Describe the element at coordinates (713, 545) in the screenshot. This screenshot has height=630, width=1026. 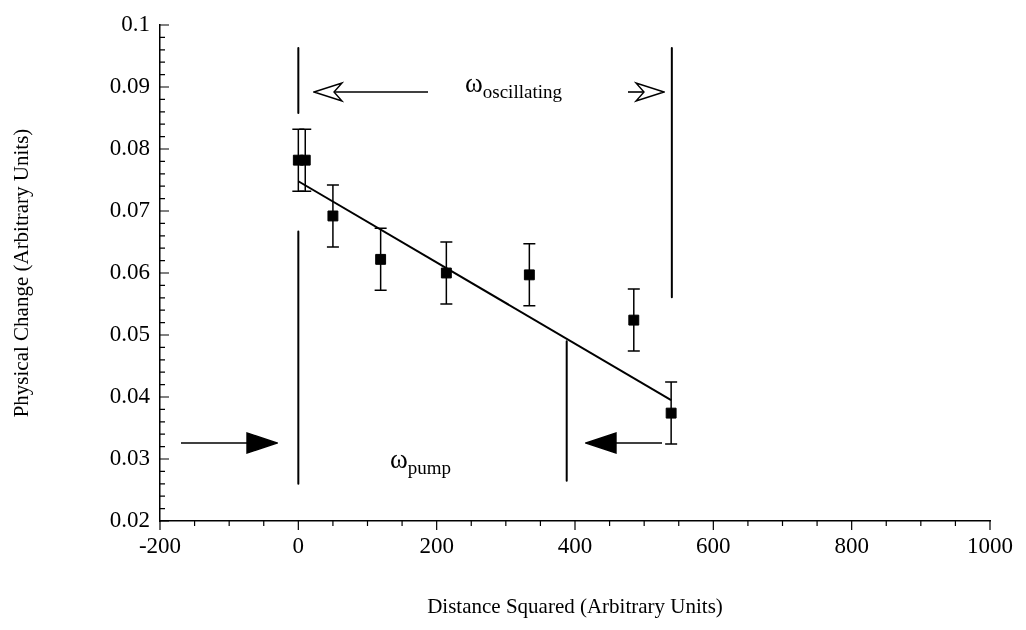
I see `x-tick-label: 600` at that location.